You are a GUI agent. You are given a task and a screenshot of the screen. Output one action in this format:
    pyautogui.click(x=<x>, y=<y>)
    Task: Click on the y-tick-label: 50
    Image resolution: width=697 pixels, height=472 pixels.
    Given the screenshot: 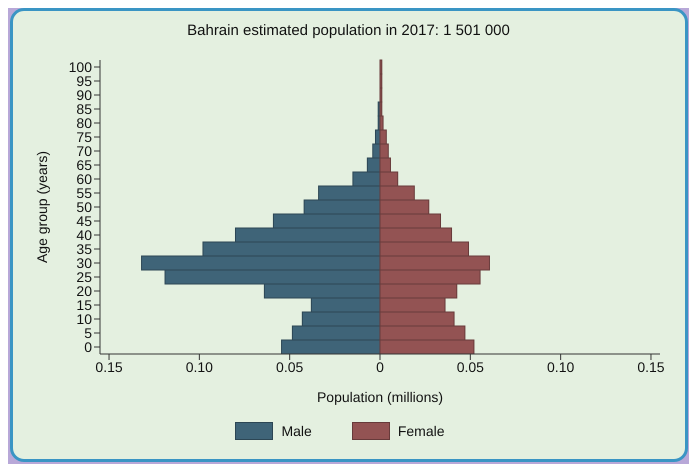 What is the action you would take?
    pyautogui.click(x=84, y=206)
    